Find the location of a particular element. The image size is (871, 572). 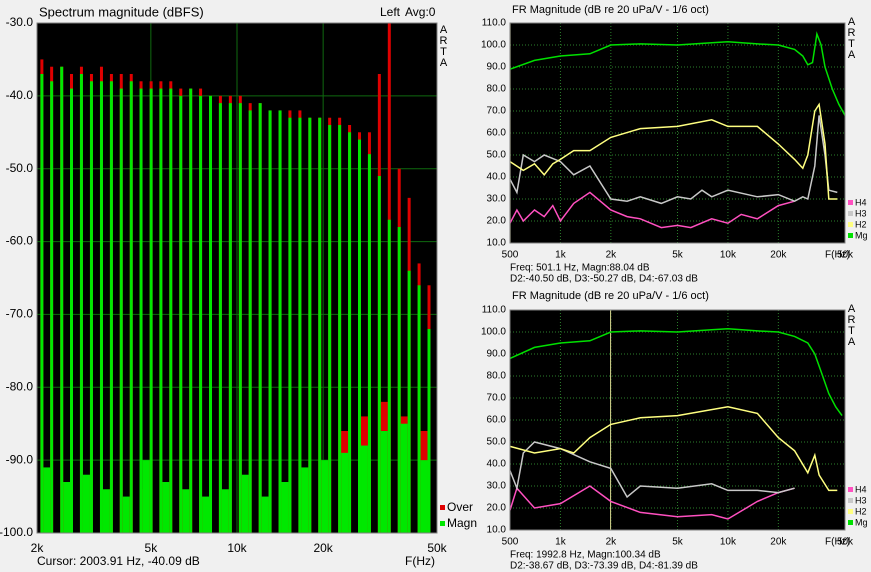

y-tick-label: 30.0 is located at coordinates (497, 199).